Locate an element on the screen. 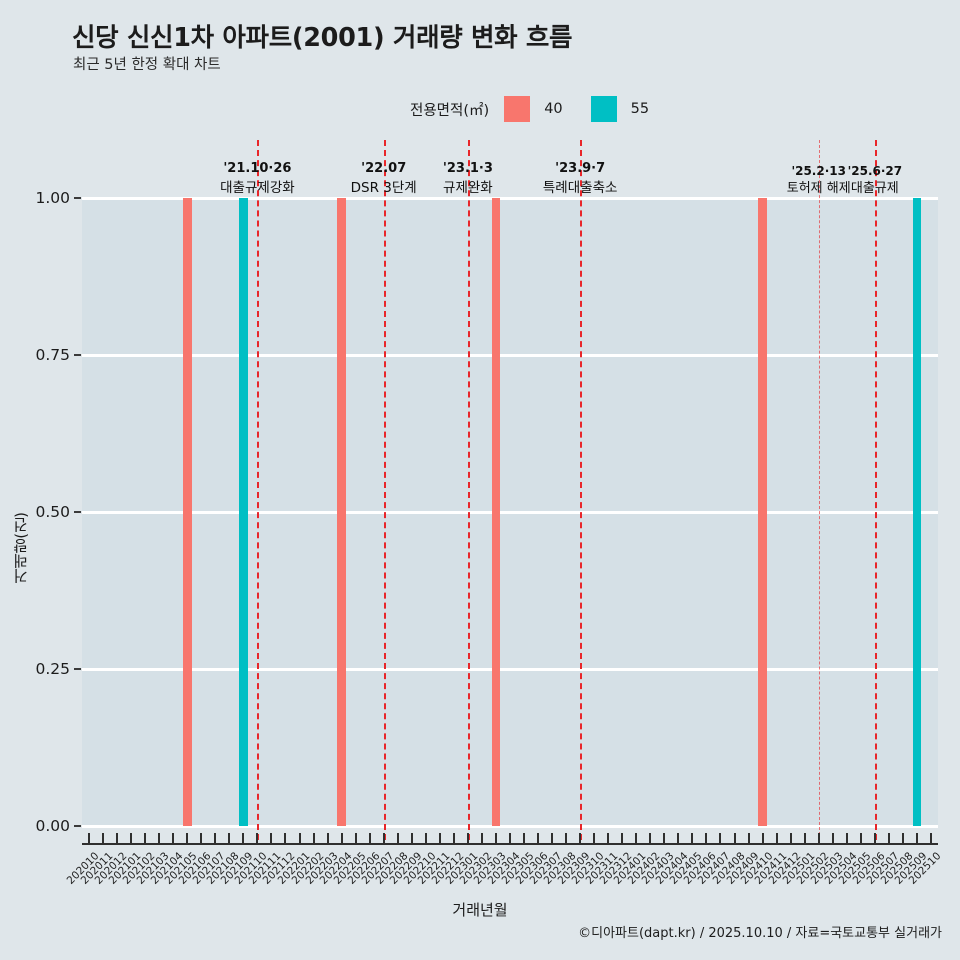  annotation-202506: '25.6·27 대출규제 is located at coordinates (875, 181).